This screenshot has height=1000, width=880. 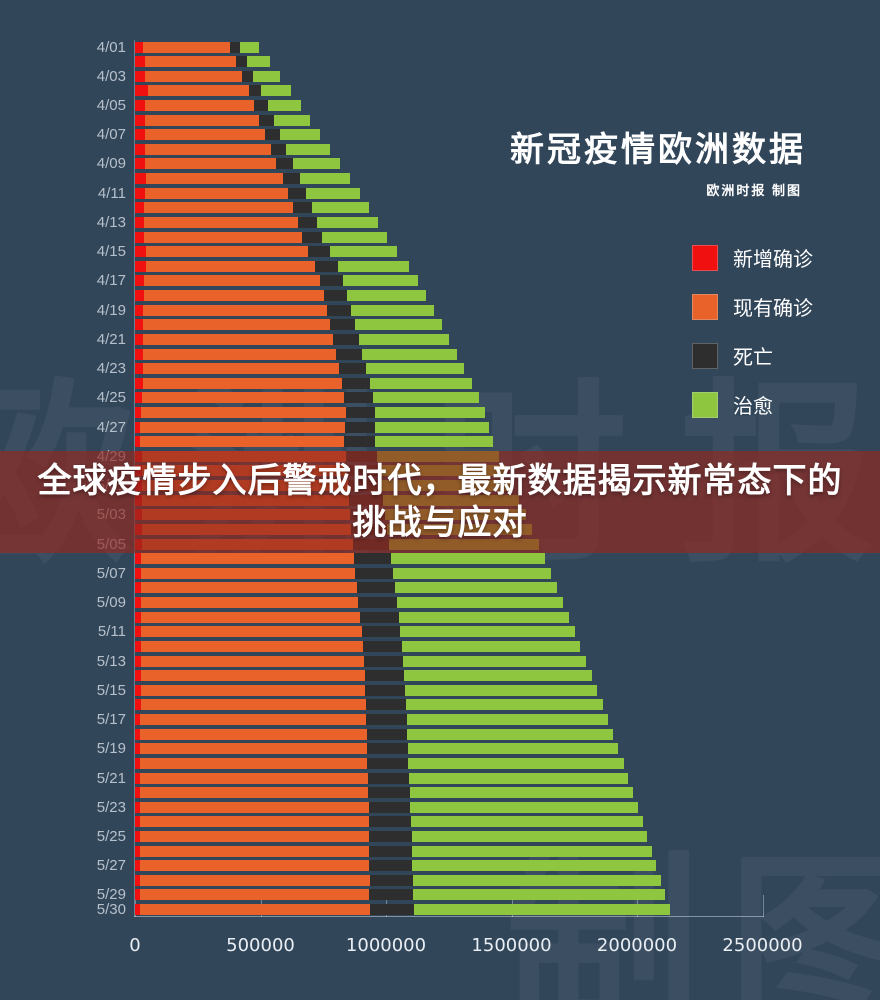 What do you see at coordinates (111, 252) in the screenshot?
I see `date-label: 4/15` at bounding box center [111, 252].